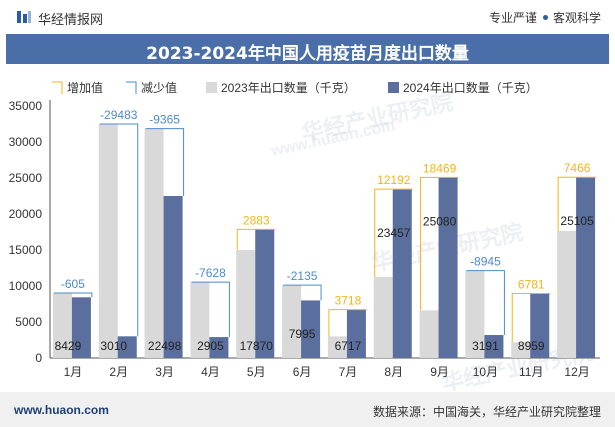 Image resolution: width=615 pixels, height=427 pixels. Describe the element at coordinates (485, 372) in the screenshot. I see `x-tick-label: 10月` at that location.